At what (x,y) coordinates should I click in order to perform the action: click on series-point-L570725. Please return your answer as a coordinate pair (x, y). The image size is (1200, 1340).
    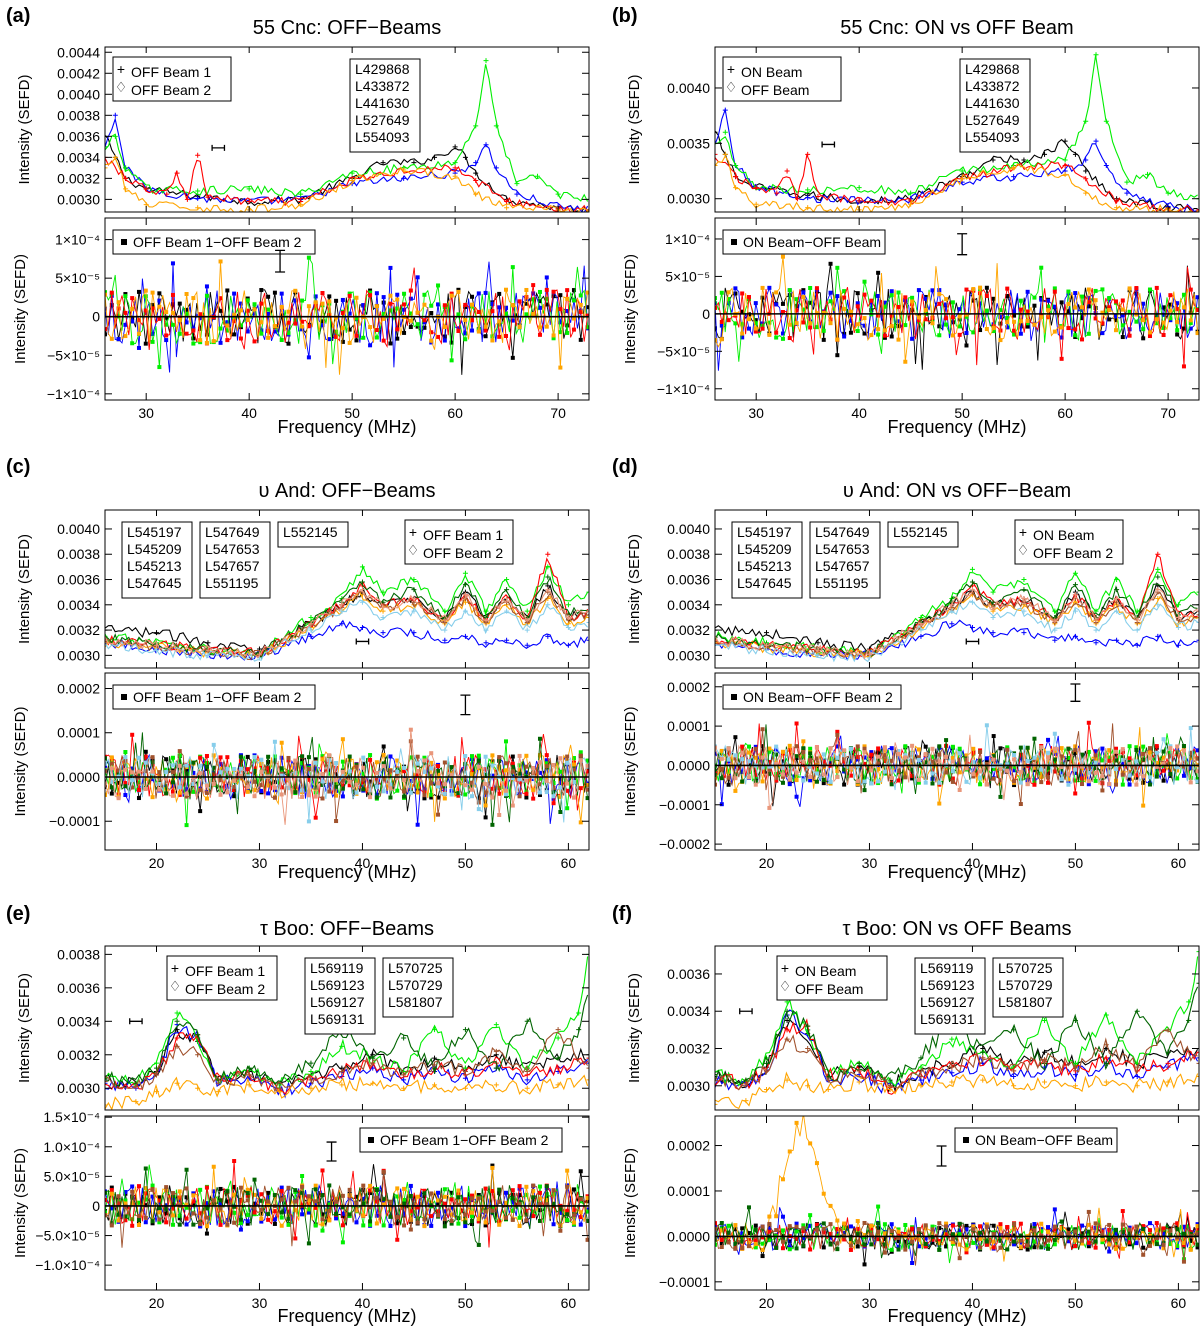
    Looking at the image, I should click on (787, 1080).